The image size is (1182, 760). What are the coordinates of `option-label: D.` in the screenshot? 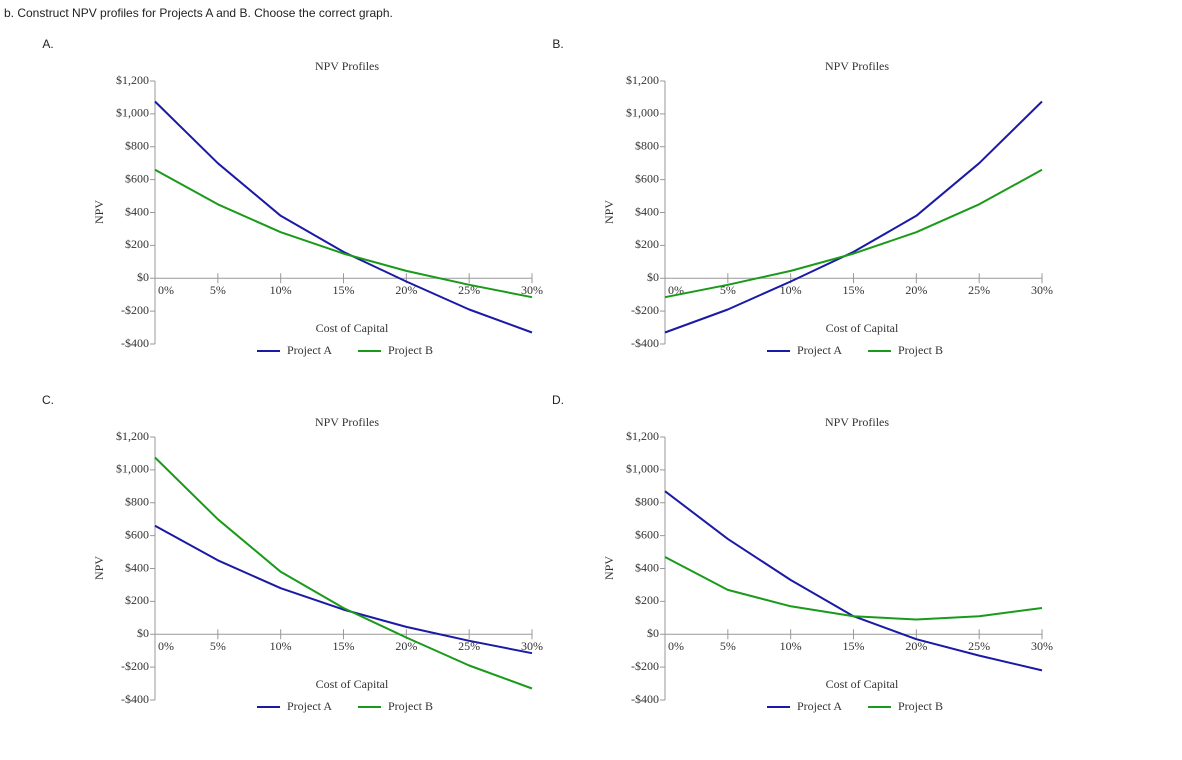 It's located at (558, 400).